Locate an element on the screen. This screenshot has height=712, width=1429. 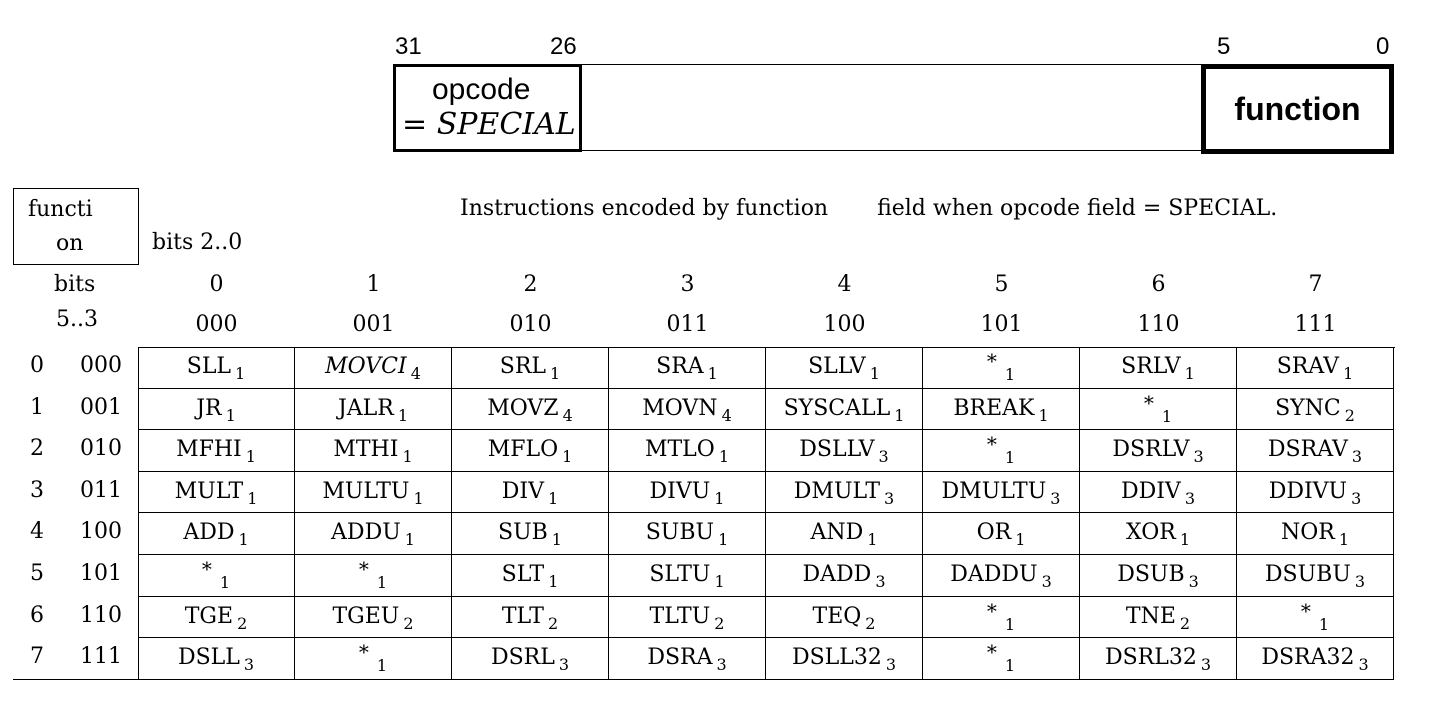
instruction-mnemonic: SYSCALL is located at coordinates (837, 408).